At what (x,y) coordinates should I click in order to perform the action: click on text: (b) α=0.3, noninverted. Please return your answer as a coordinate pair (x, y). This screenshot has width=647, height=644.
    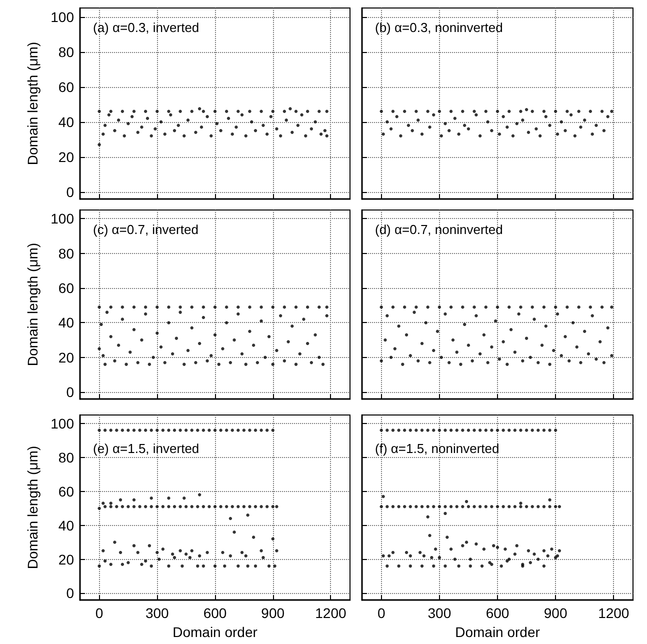
    Looking at the image, I should click on (439, 27).